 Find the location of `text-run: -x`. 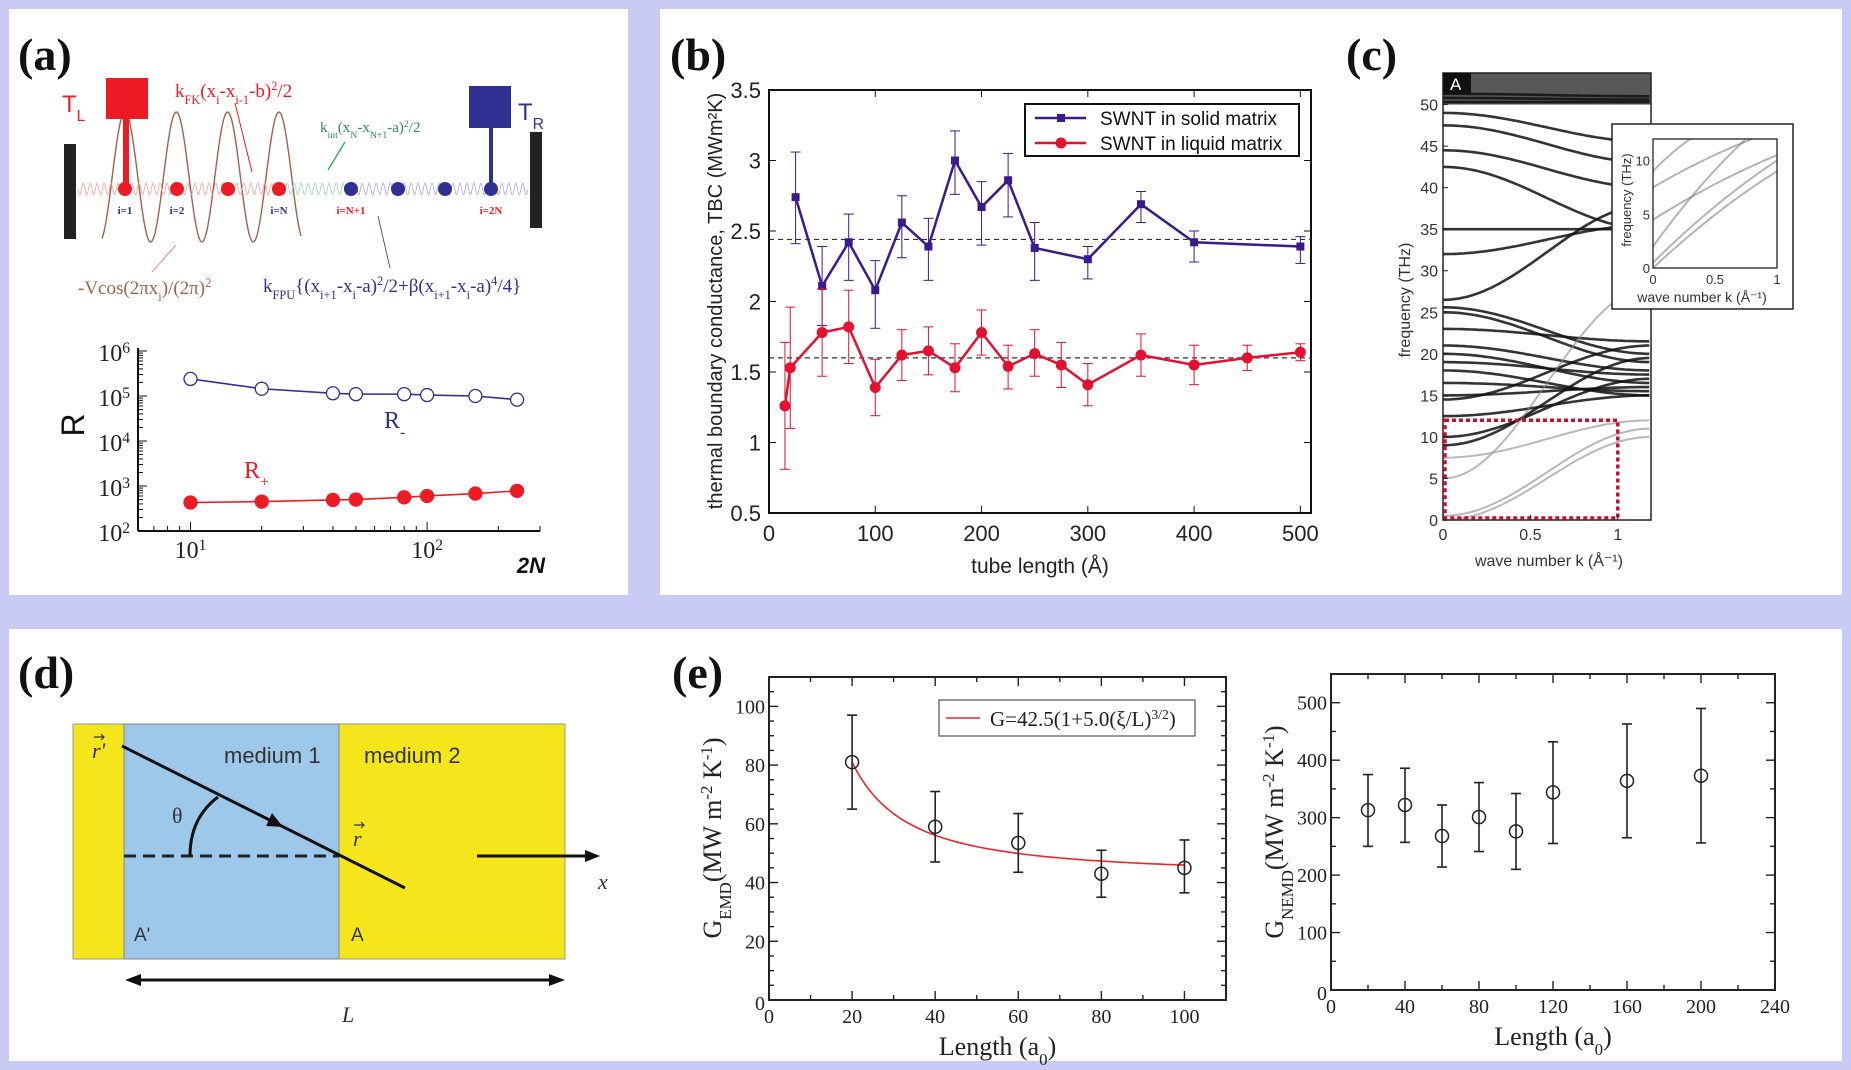

text-run: -x is located at coordinates (228, 91).